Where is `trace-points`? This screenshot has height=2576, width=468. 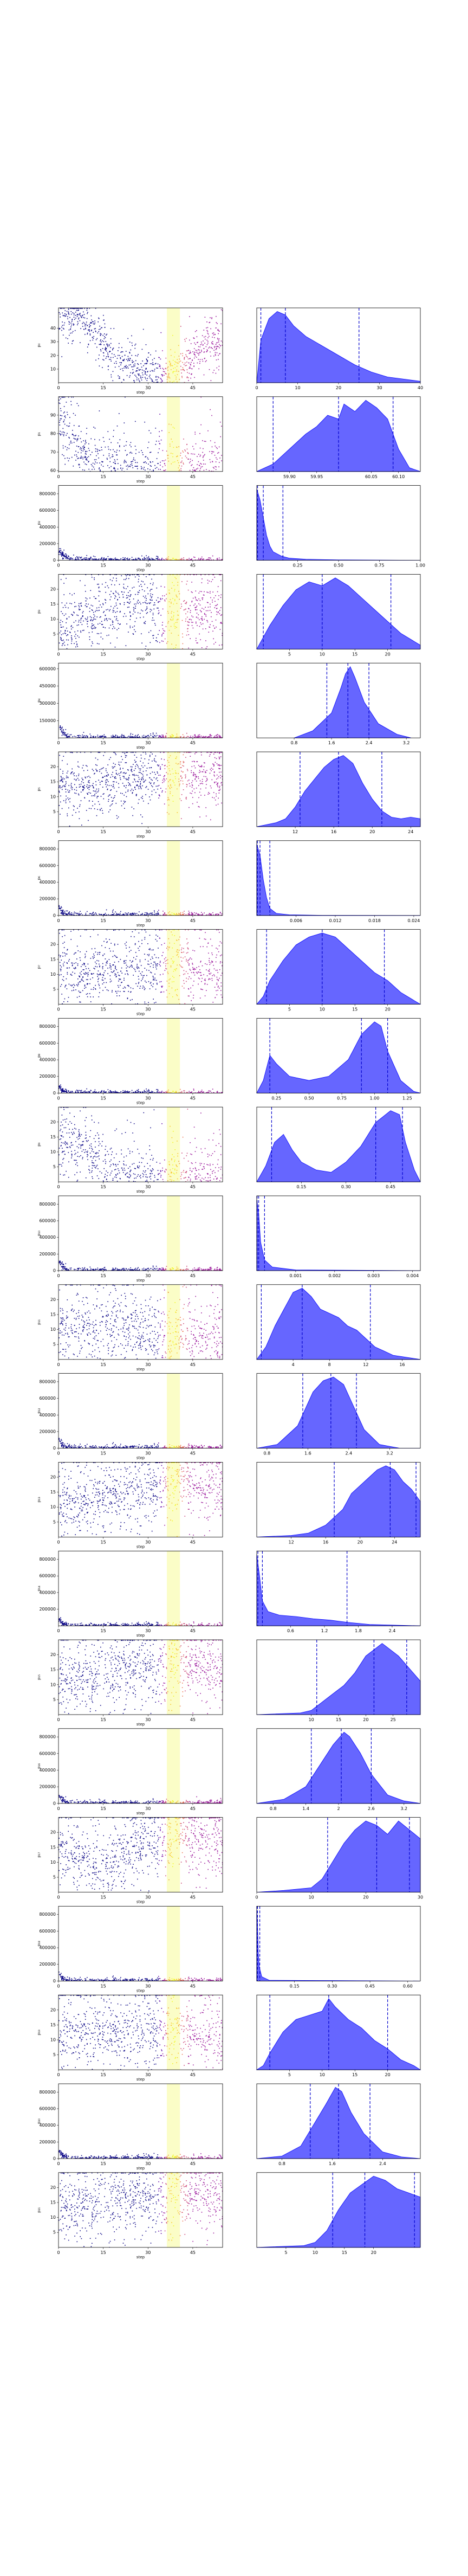 trace-points is located at coordinates (140, 611).